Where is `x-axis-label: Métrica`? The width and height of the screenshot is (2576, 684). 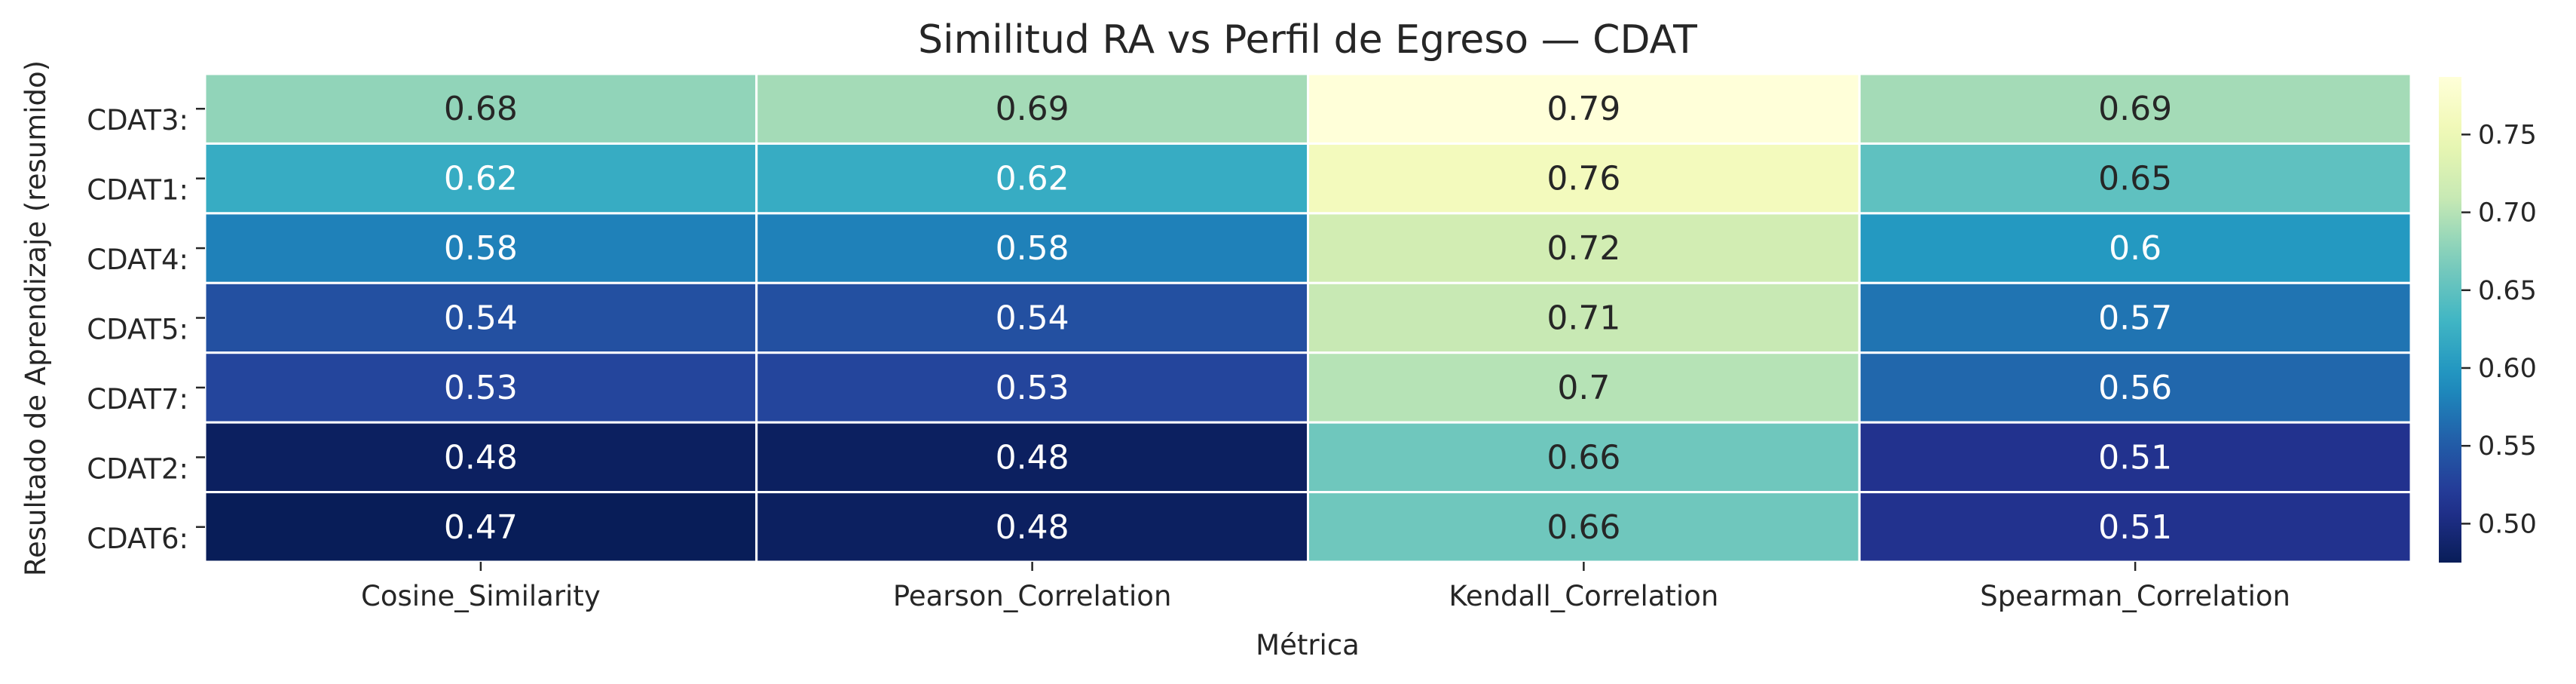 x-axis-label: Métrica is located at coordinates (1308, 645).